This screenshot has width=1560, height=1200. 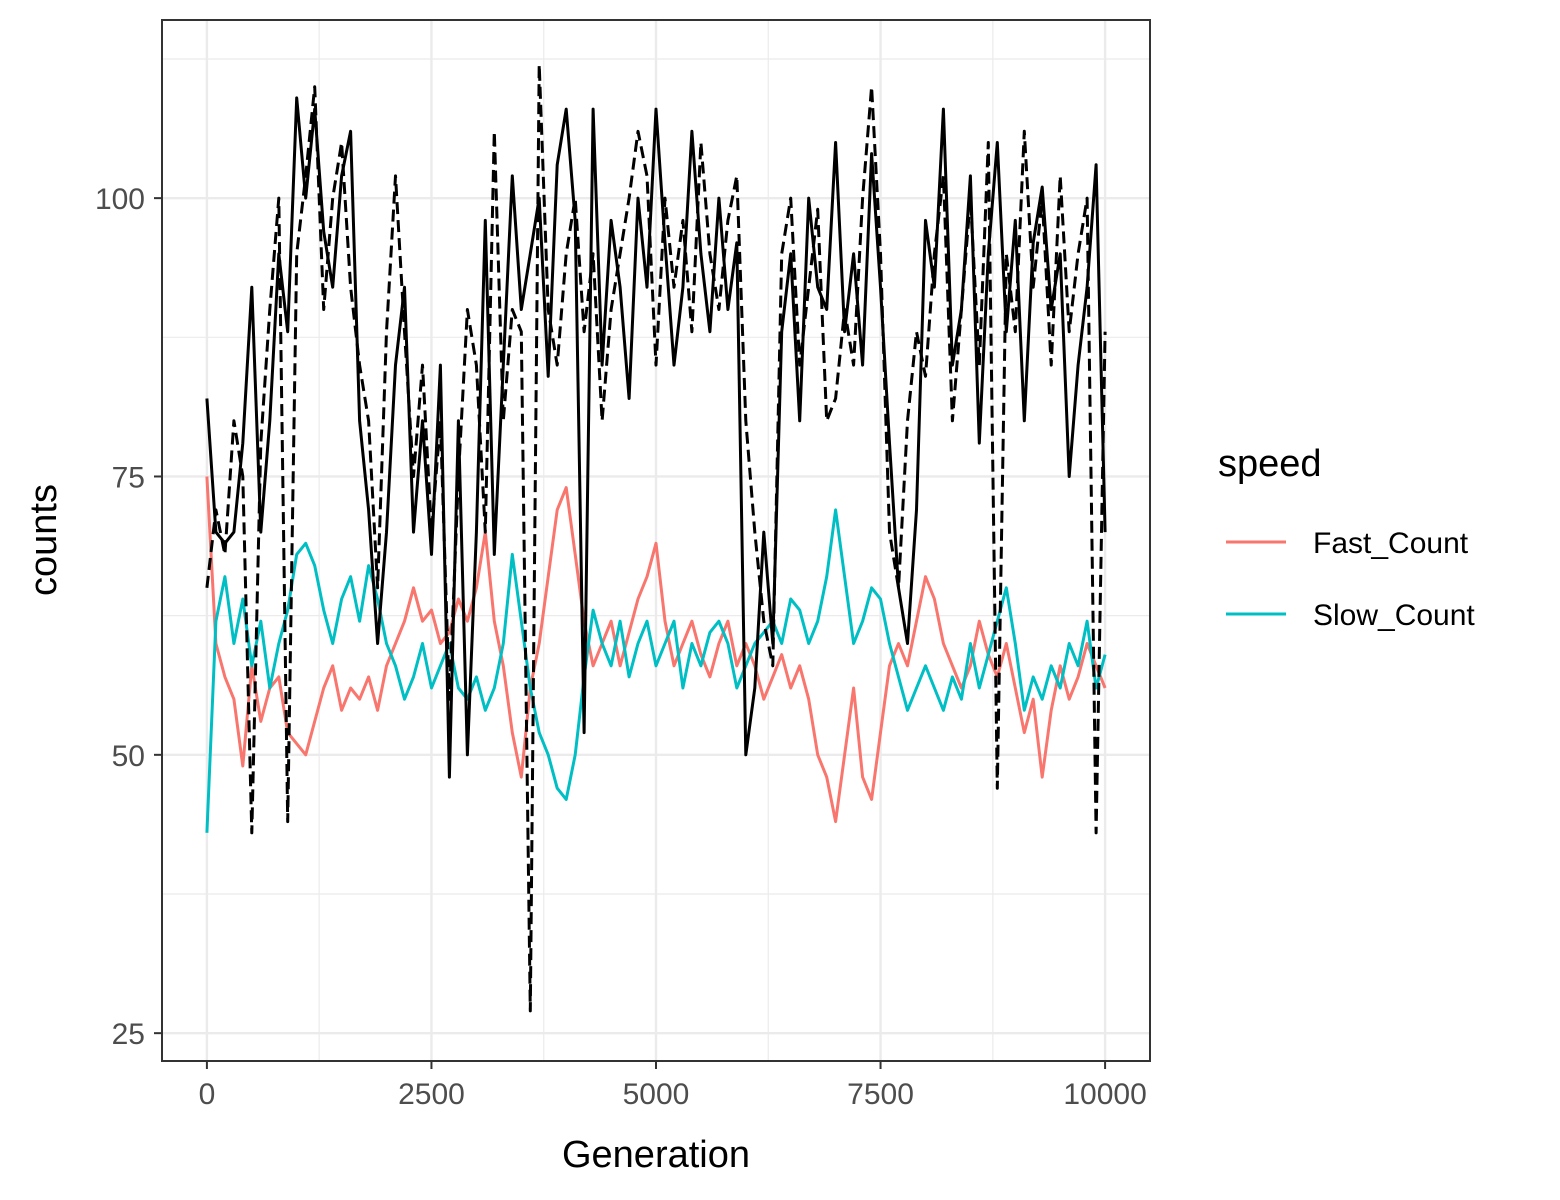 I want to click on x-tick-labels: 0 2500 5000 7500 10000, so click(x=673, y=1094).